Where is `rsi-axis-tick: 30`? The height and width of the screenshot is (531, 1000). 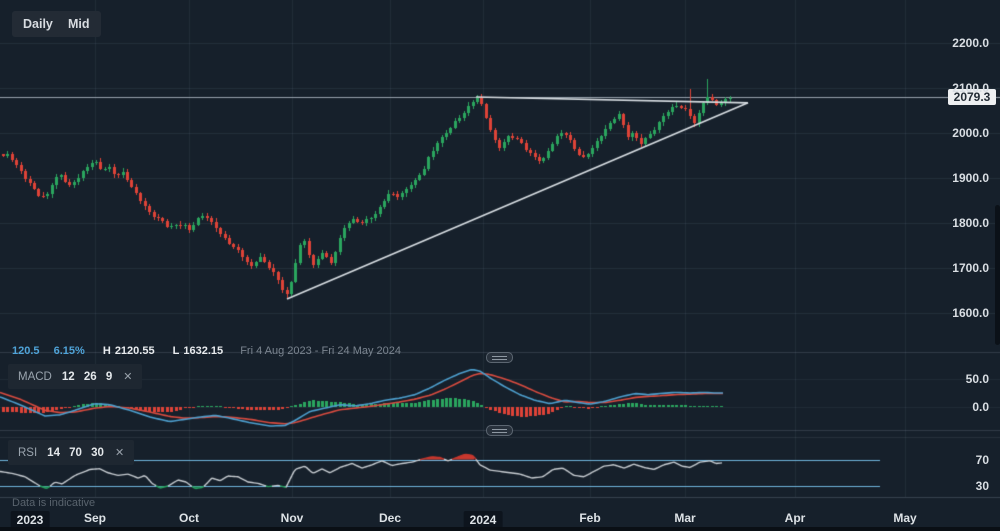
rsi-axis-tick: 30 is located at coordinates (982, 486).